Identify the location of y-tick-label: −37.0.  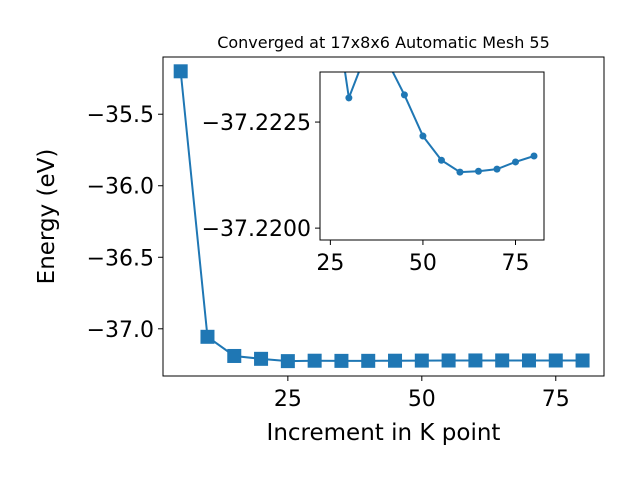
(120, 330).